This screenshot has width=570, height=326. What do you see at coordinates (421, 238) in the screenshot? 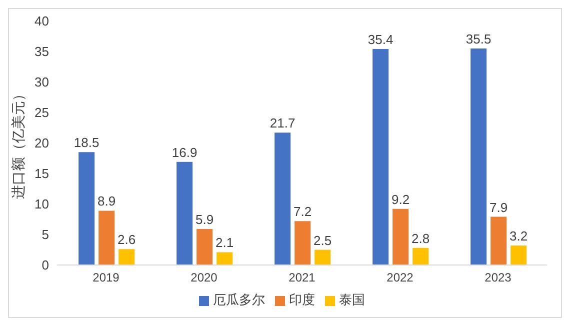
I see `data-label: 2.8` at bounding box center [421, 238].